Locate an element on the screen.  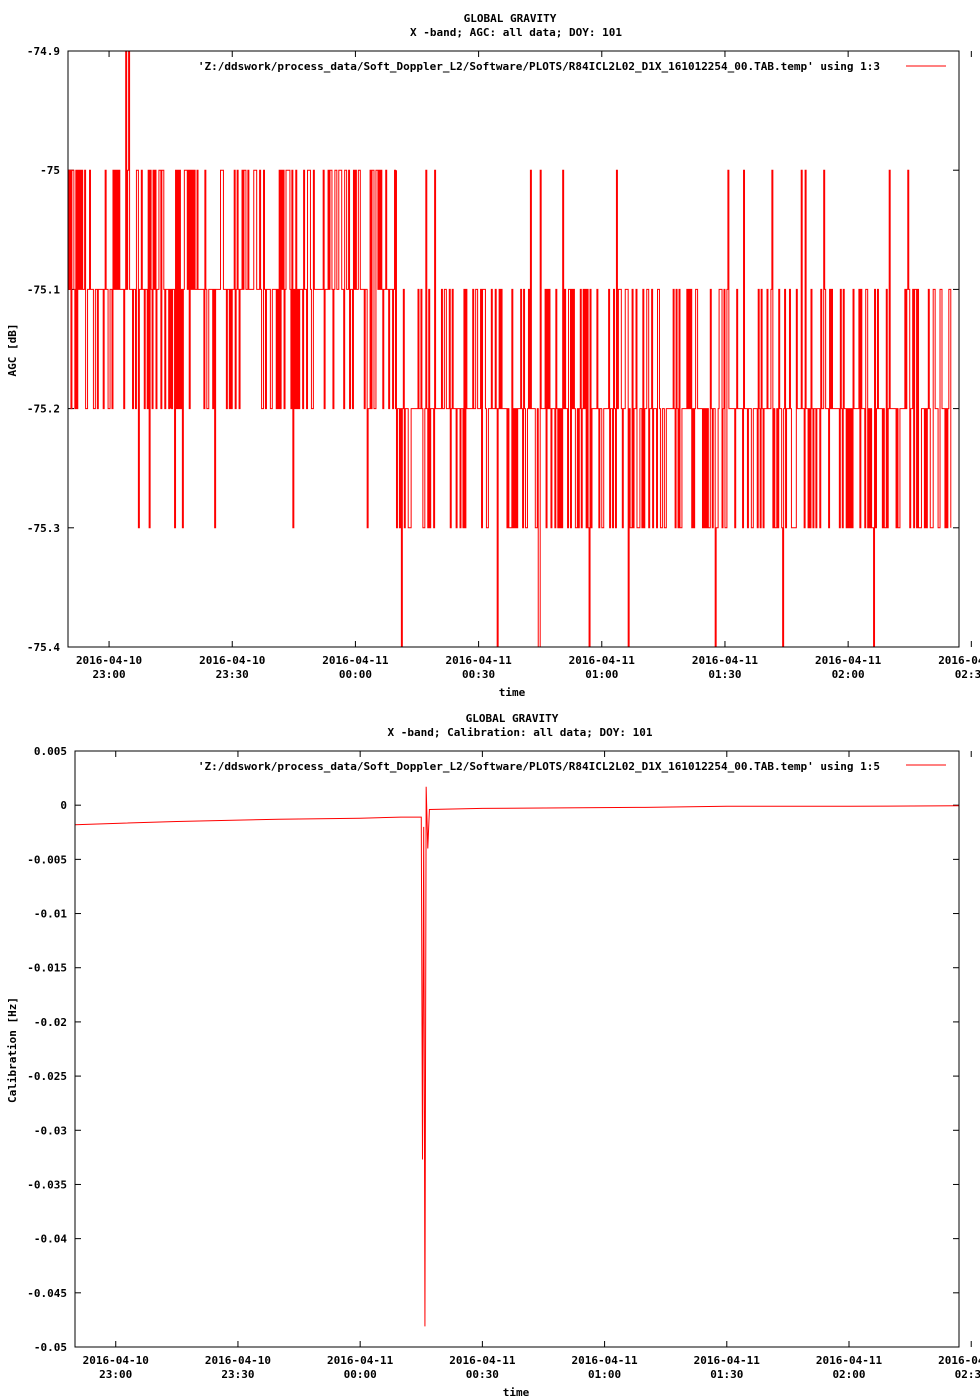
agc-x-axis-label: time is located at coordinates (512, 692).